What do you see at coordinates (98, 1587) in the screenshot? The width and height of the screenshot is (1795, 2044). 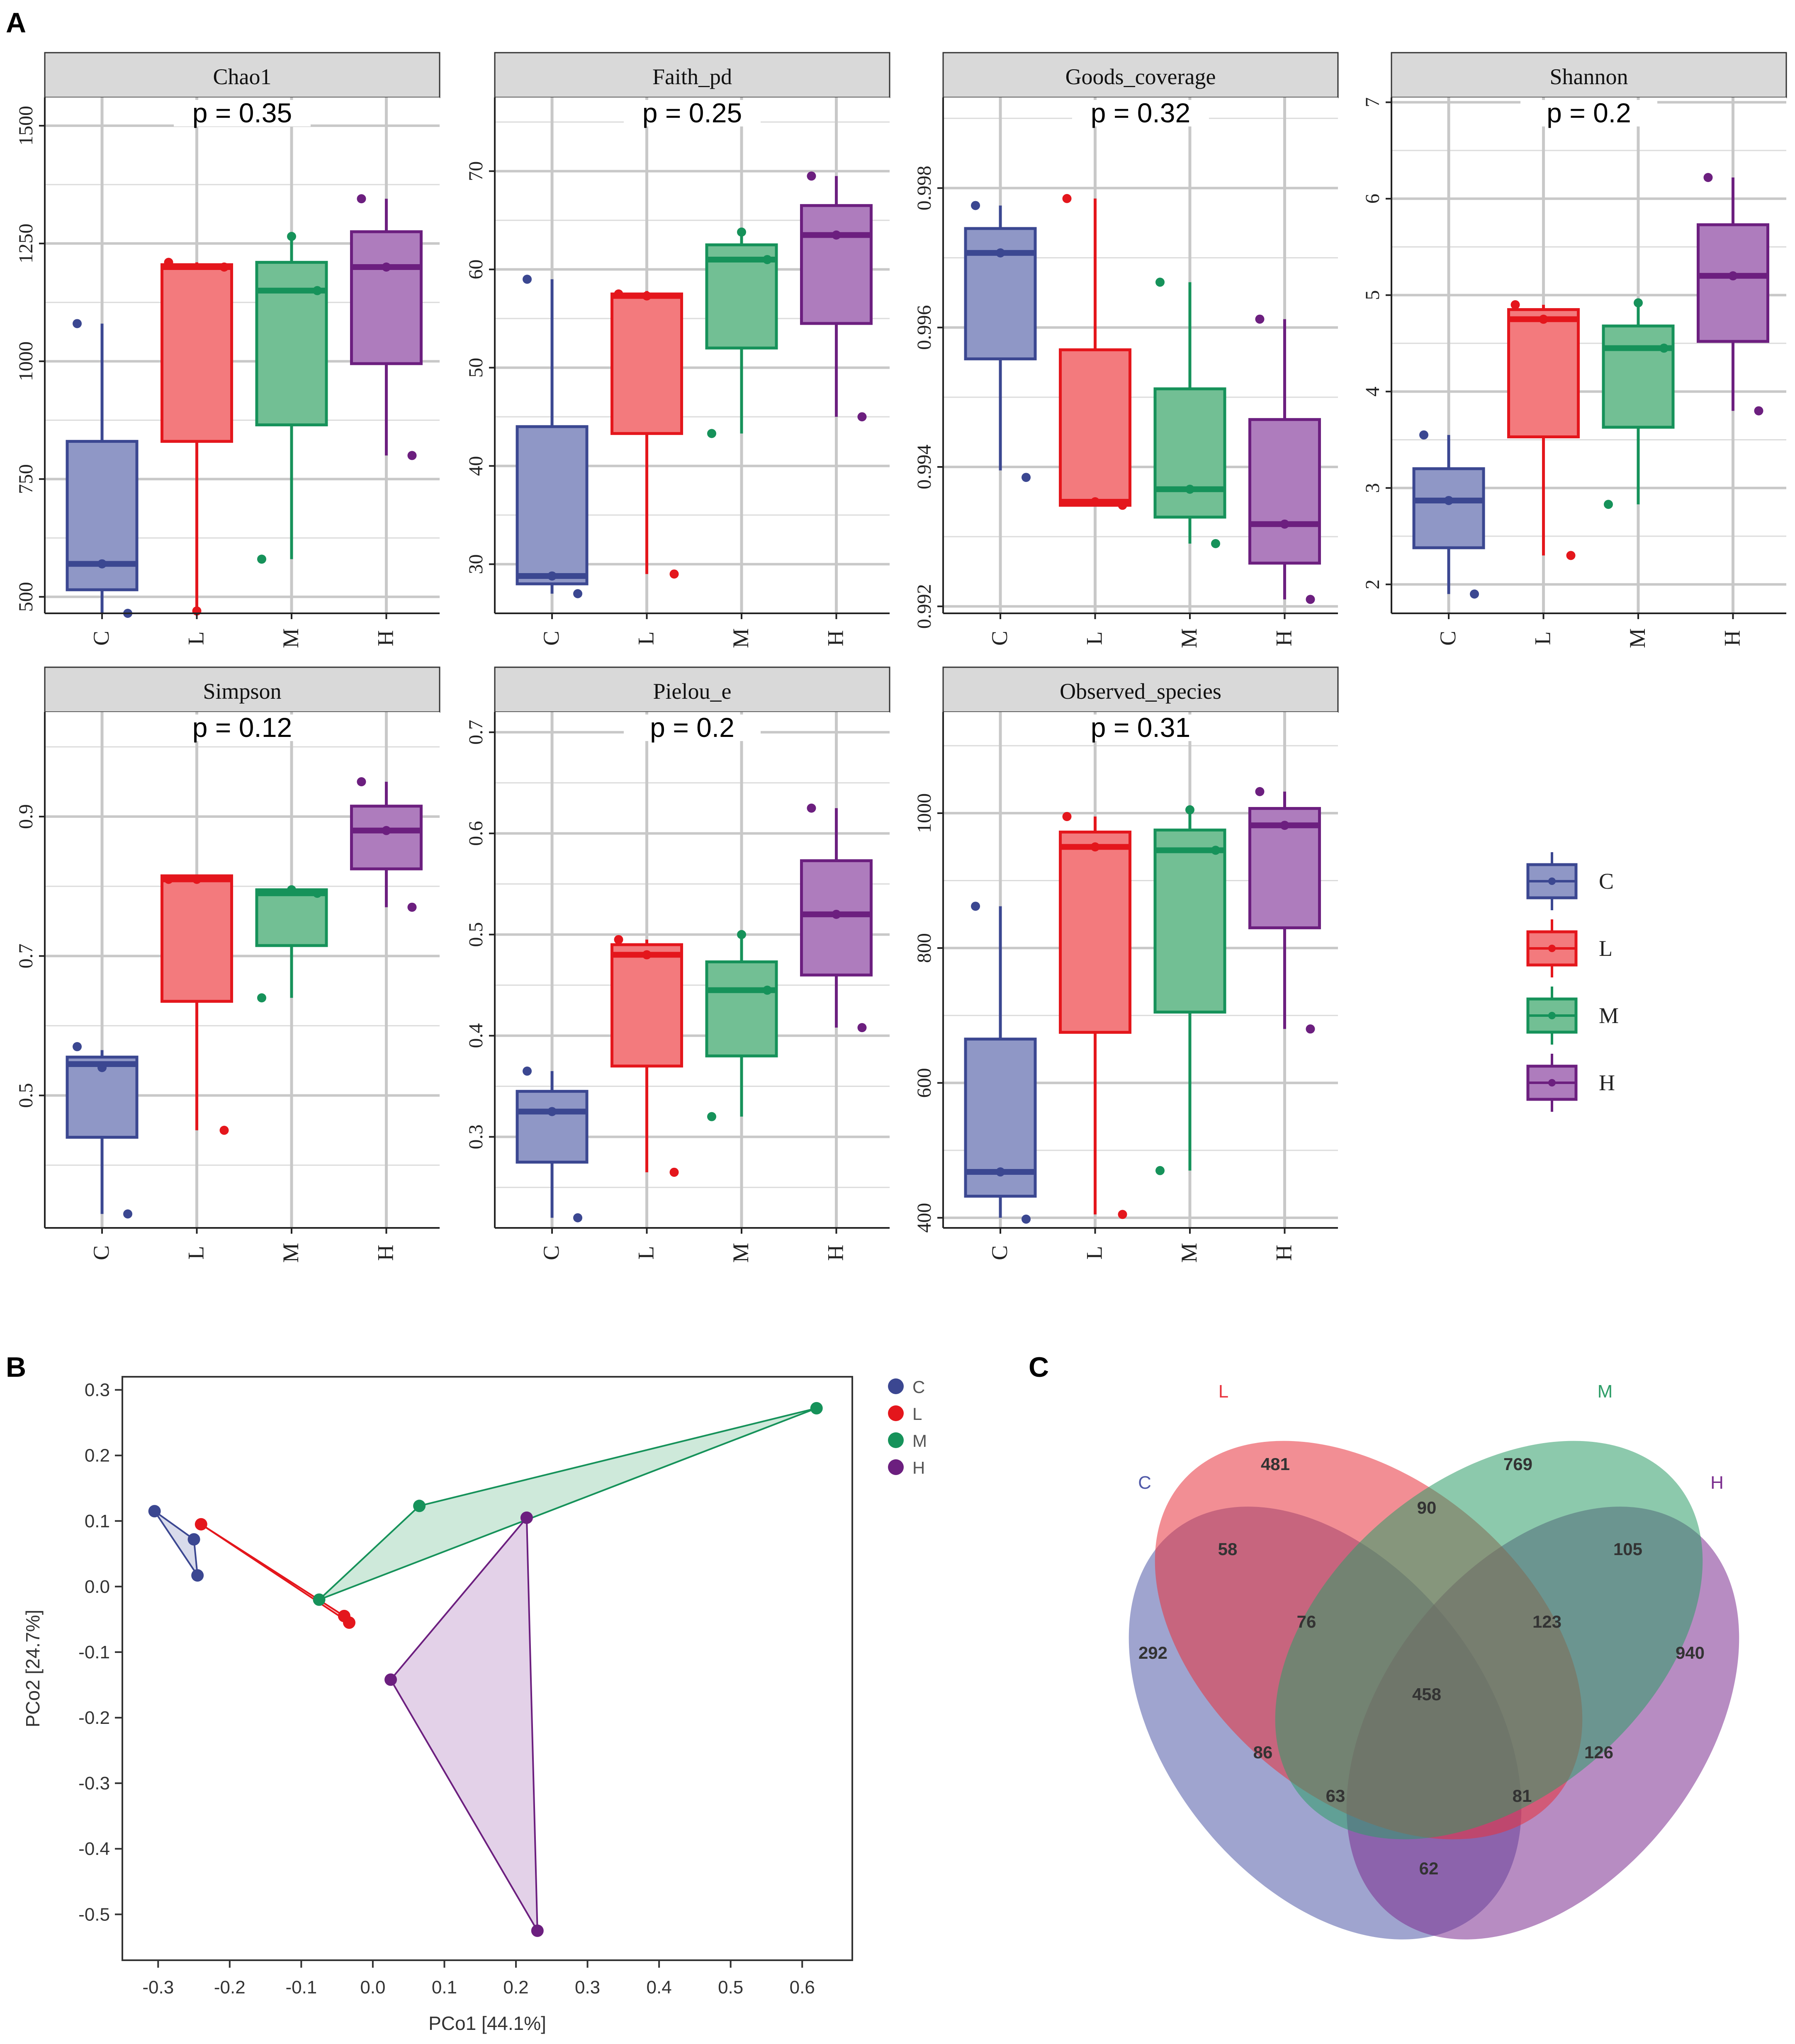 I see `y-tick-label: 0.0` at bounding box center [98, 1587].